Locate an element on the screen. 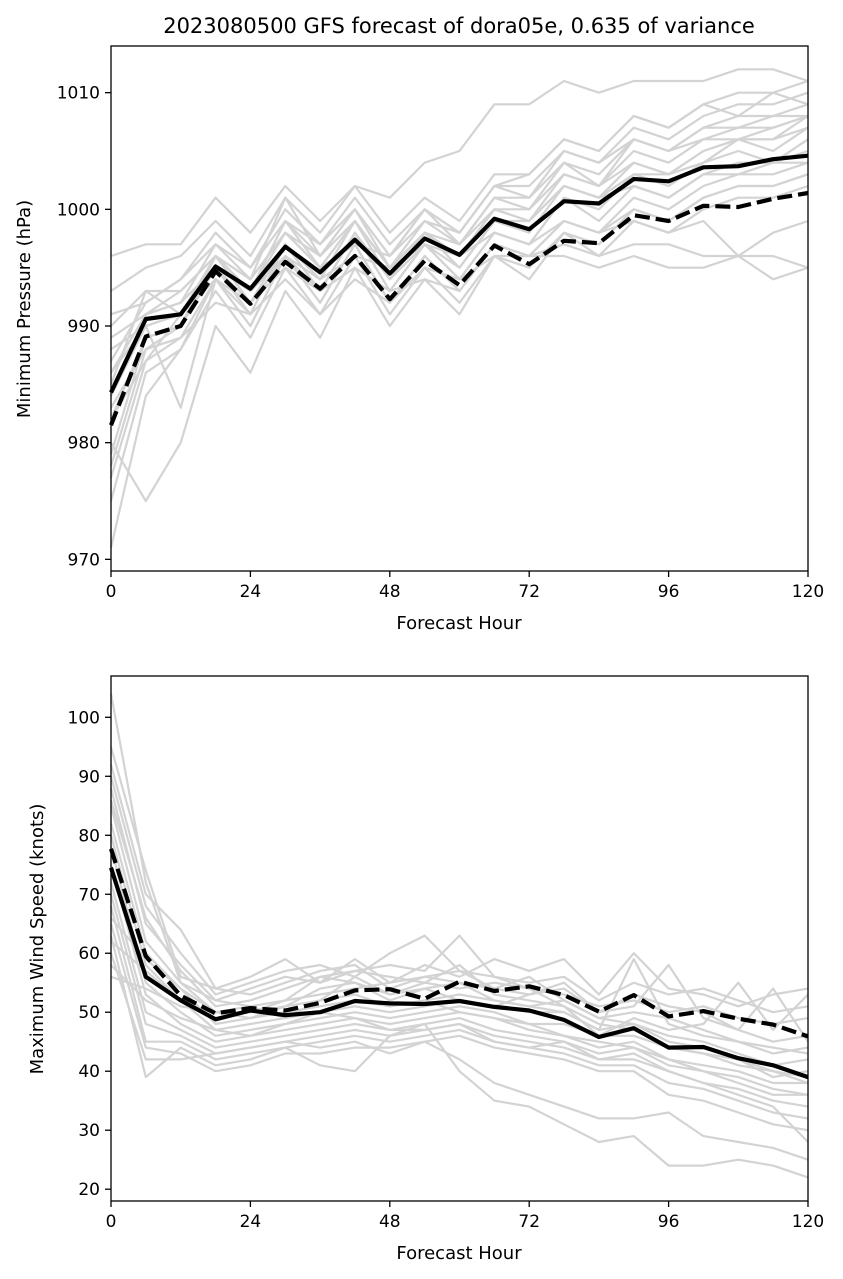 The image size is (843, 1279). wind-y-tick-label: 90 is located at coordinates (89, 777).